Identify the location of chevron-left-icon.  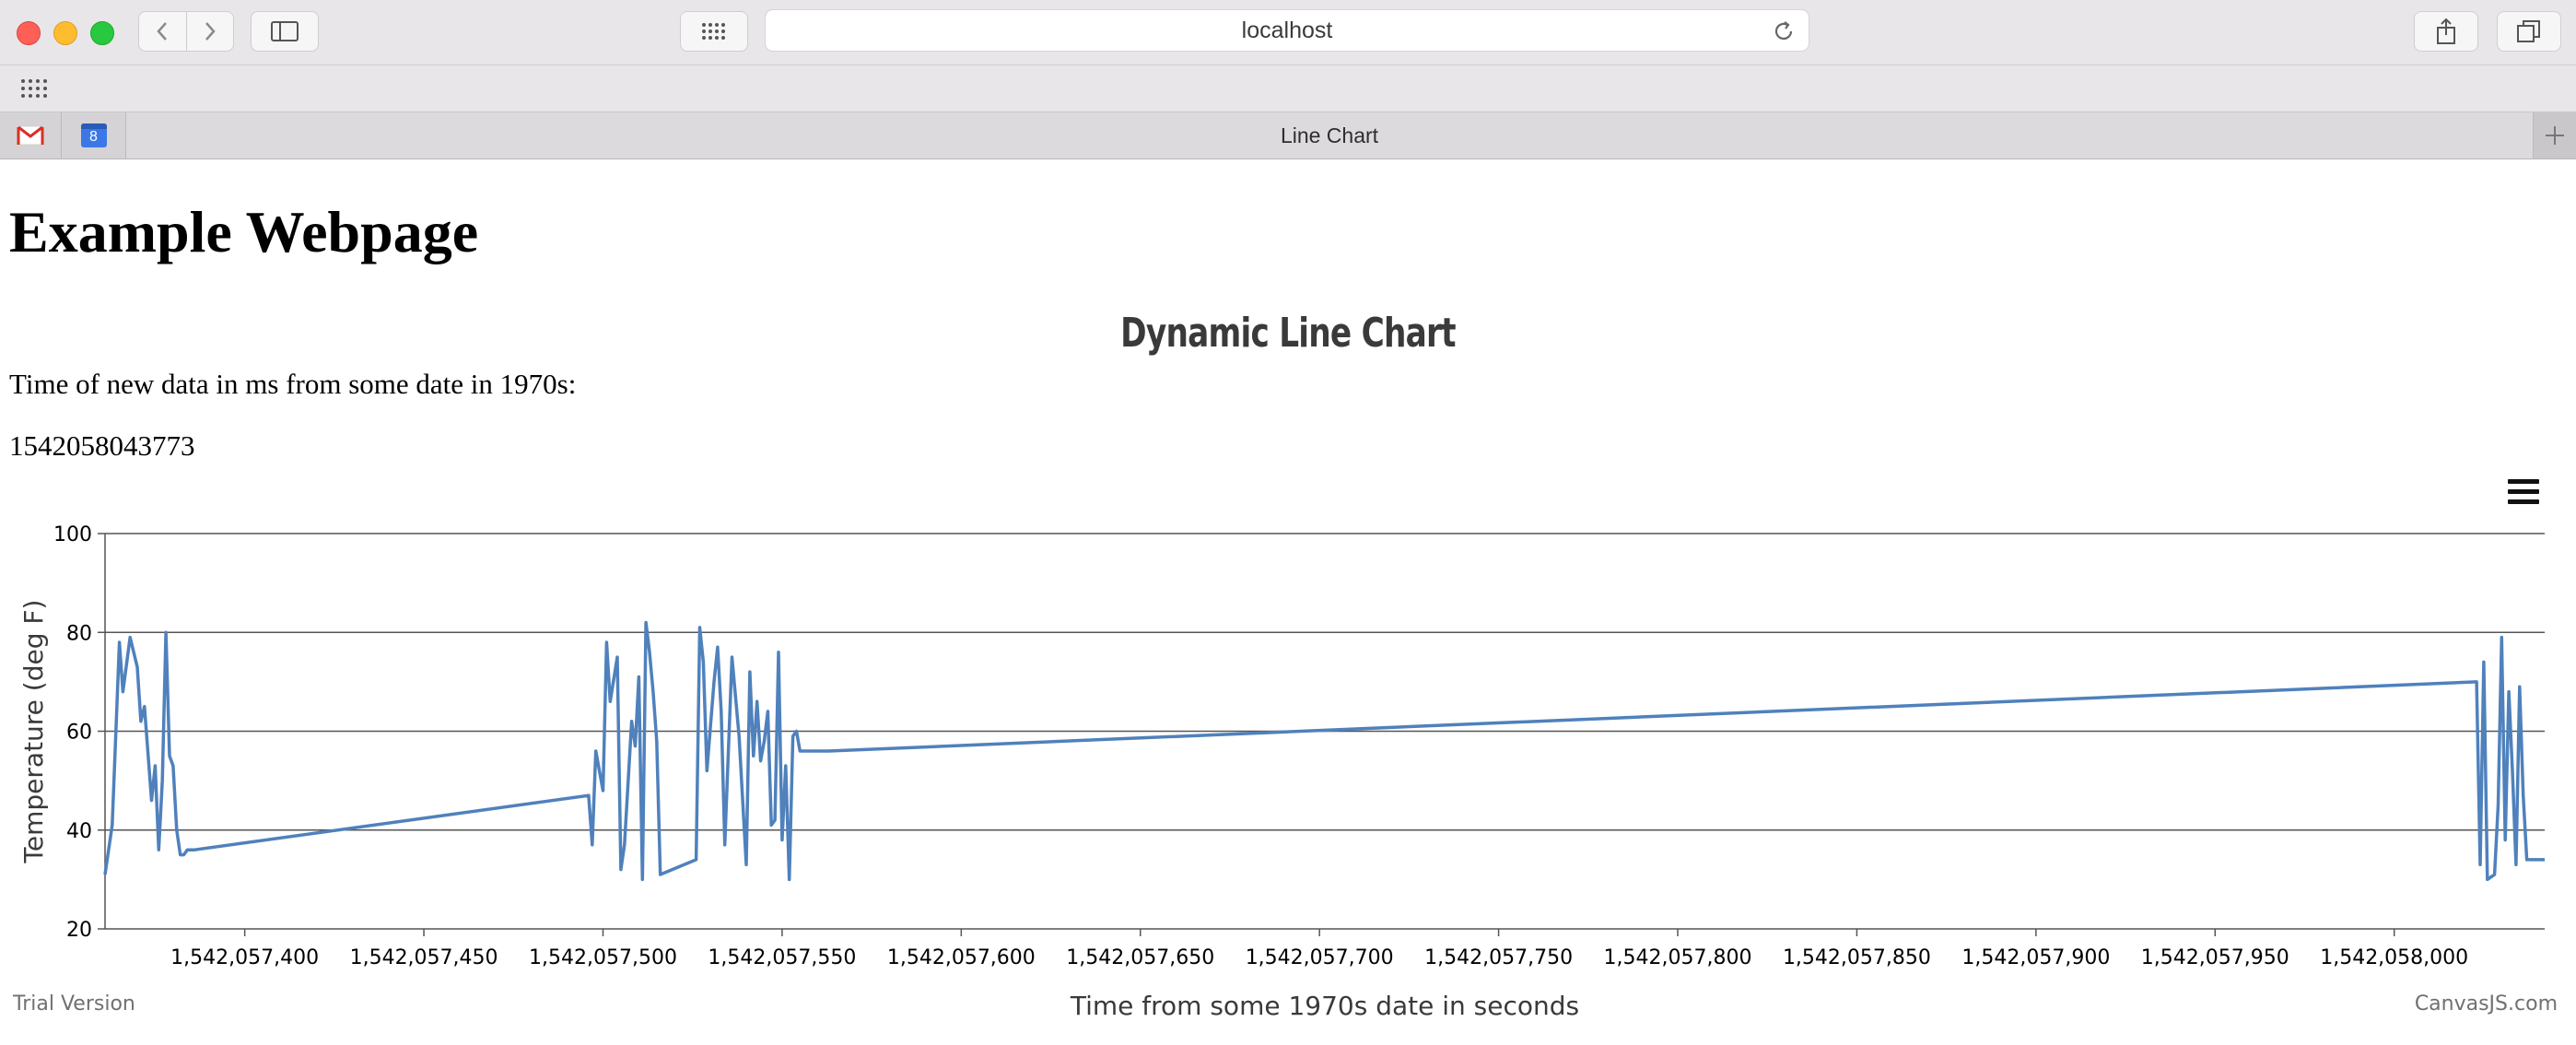
(162, 32).